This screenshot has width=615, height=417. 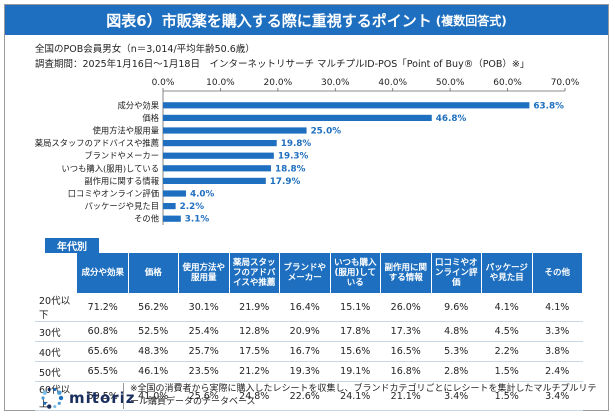 What do you see at coordinates (405, 331) in the screenshot?
I see `table-cell: 17.3%` at bounding box center [405, 331].